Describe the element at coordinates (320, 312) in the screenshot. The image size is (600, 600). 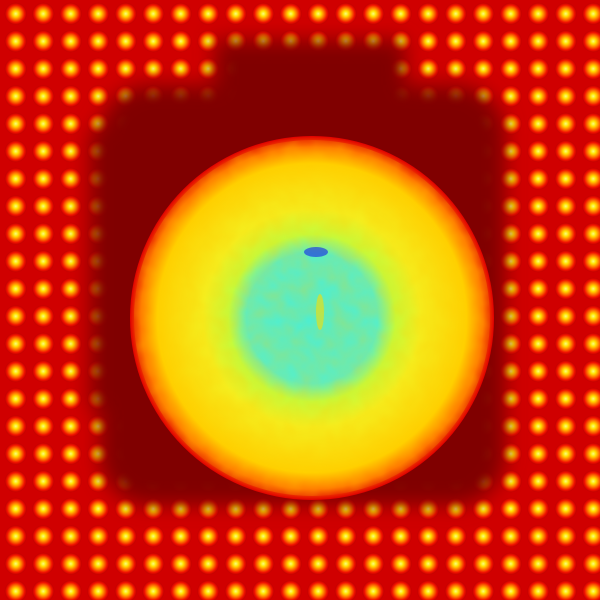
I see `center-streak` at that location.